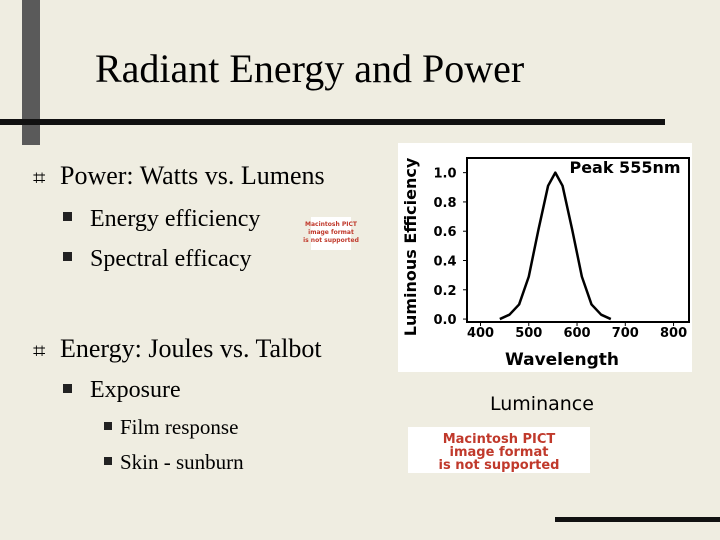 The height and width of the screenshot is (540, 720). Describe the element at coordinates (135, 390) in the screenshot. I see `sub-bullet: Exposure` at that location.